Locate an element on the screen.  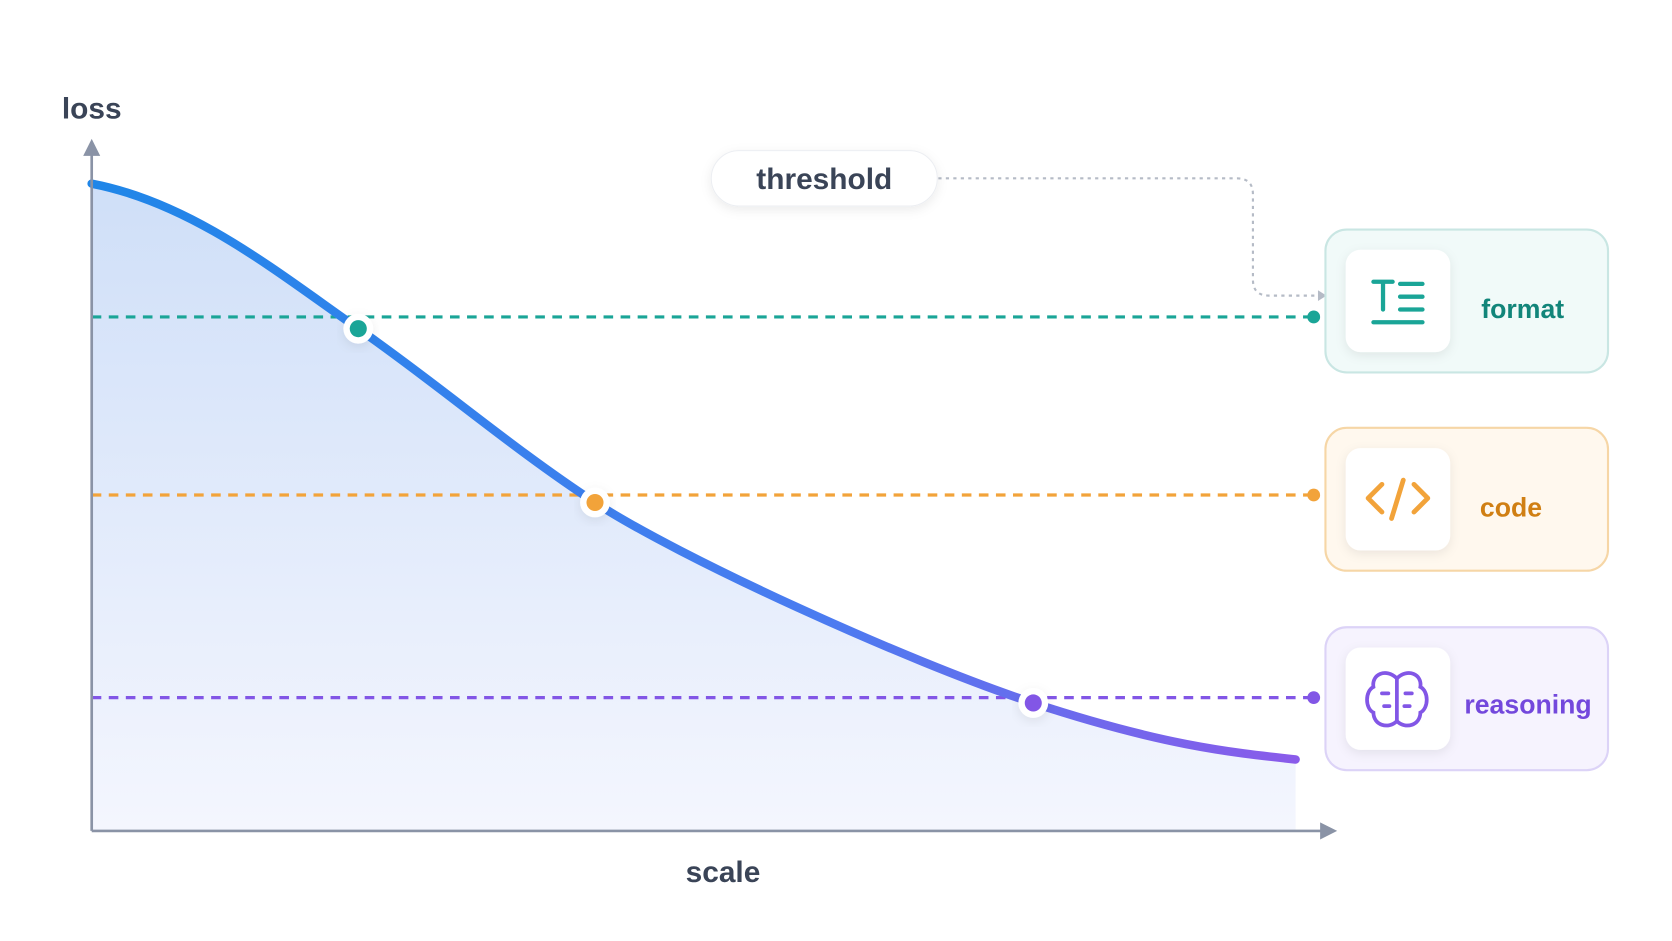
y-arrow is located at coordinates (92, 147).